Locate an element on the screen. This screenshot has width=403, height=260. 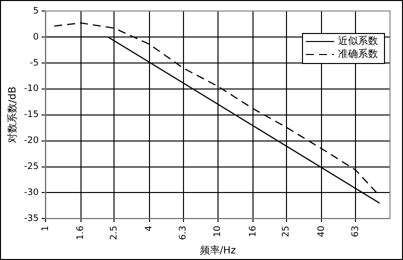
legend-label: 近似系数 is located at coordinates (358, 41).